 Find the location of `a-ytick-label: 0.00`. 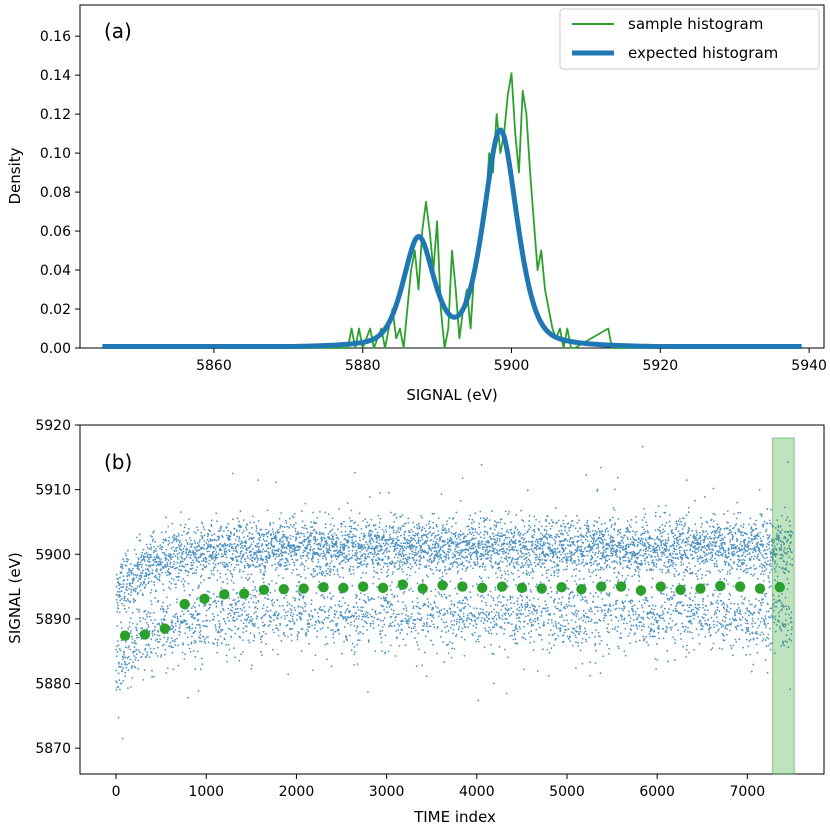

a-ytick-label: 0.00 is located at coordinates (55, 349).